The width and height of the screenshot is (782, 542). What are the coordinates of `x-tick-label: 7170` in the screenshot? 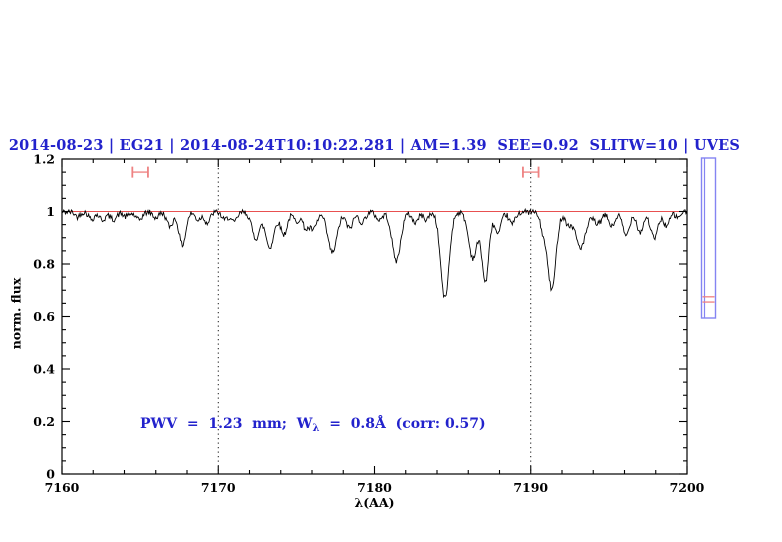 It's located at (218, 487).